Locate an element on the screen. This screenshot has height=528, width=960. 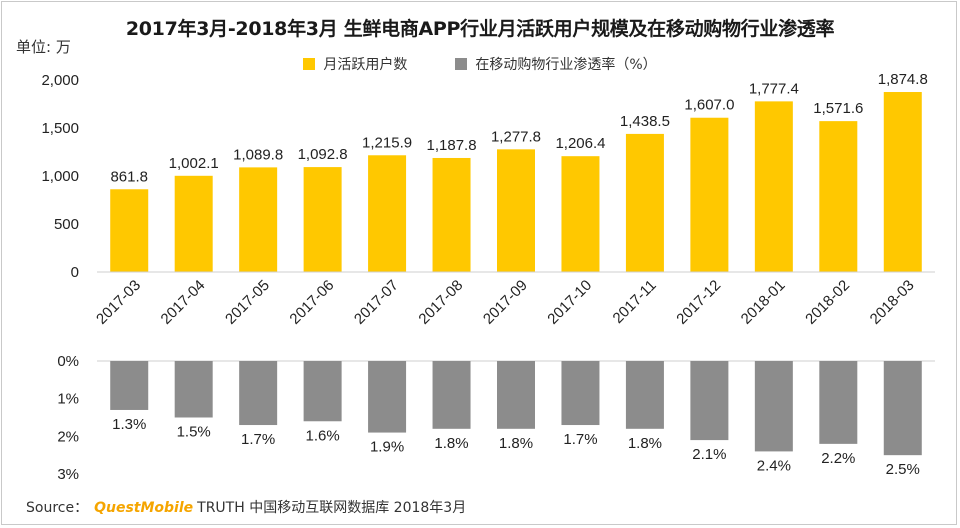
data-label-penetration: 1.5% is located at coordinates (194, 432).